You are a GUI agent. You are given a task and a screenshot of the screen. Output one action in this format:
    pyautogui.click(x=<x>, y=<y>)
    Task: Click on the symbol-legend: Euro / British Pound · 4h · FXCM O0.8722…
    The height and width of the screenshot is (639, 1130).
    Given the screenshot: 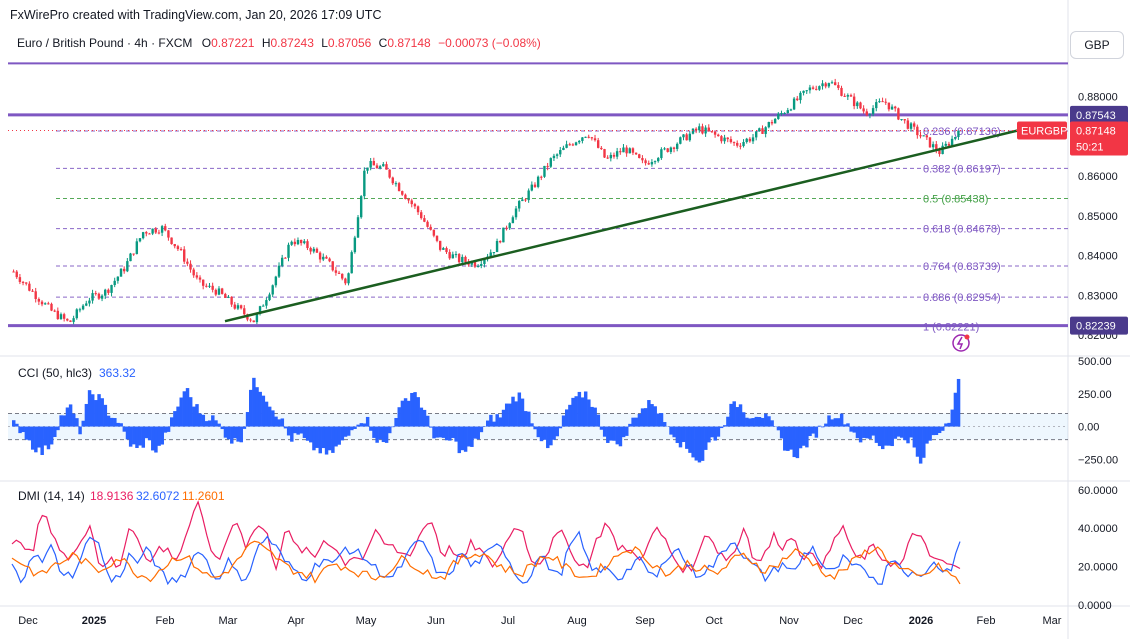 What is the action you would take?
    pyautogui.click(x=279, y=43)
    